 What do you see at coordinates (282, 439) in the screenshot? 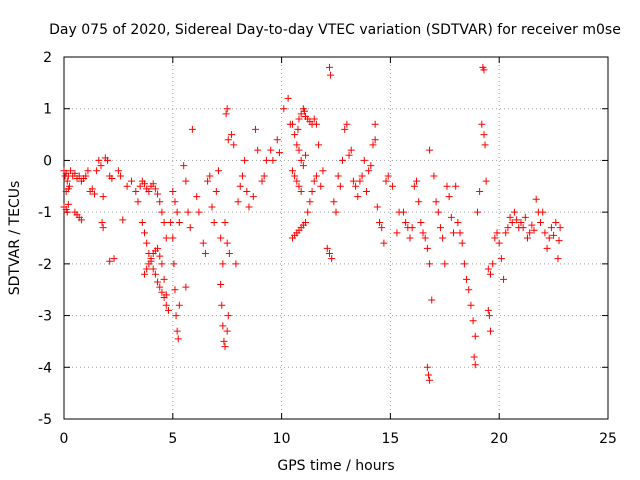
I see `x-tick-label: 10` at bounding box center [282, 439].